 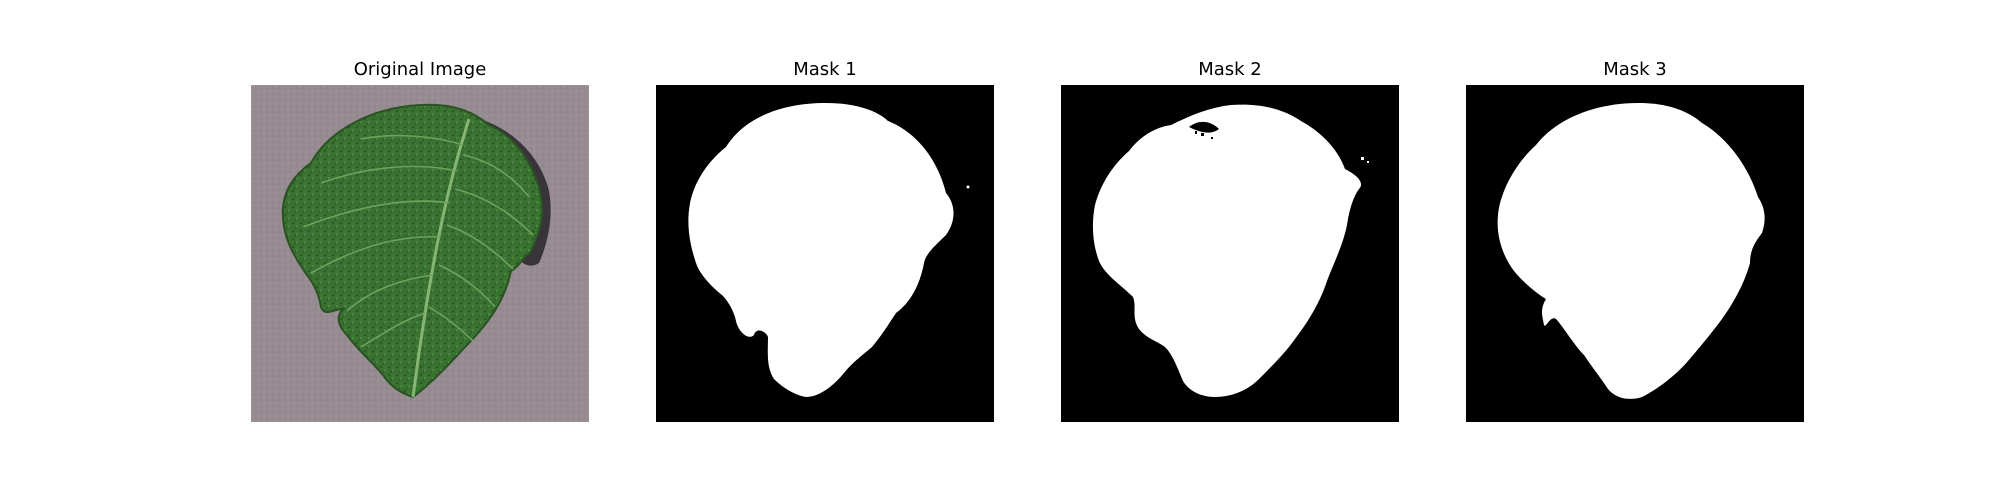 I want to click on mask-2-image, so click(x=1230, y=253).